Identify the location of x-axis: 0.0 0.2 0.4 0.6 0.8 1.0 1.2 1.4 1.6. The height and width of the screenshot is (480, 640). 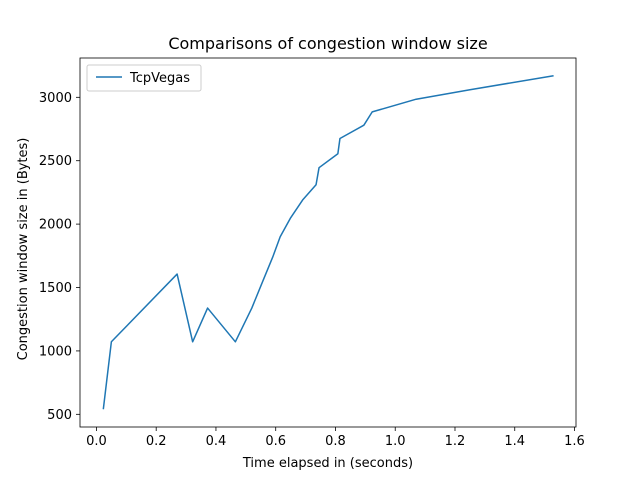
(335, 438).